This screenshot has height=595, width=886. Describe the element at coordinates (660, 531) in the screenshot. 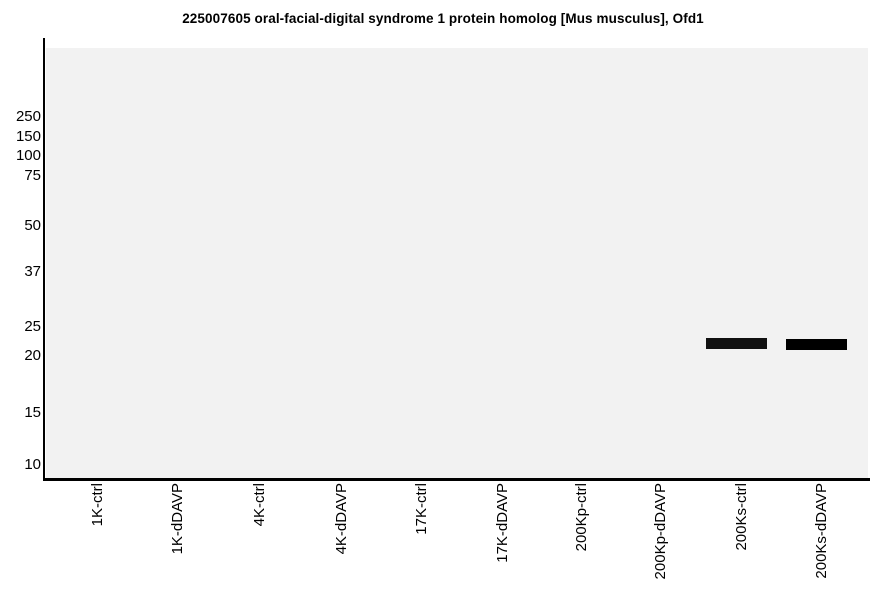

I see `x-tick-label: 200Kp-dDAVP` at that location.